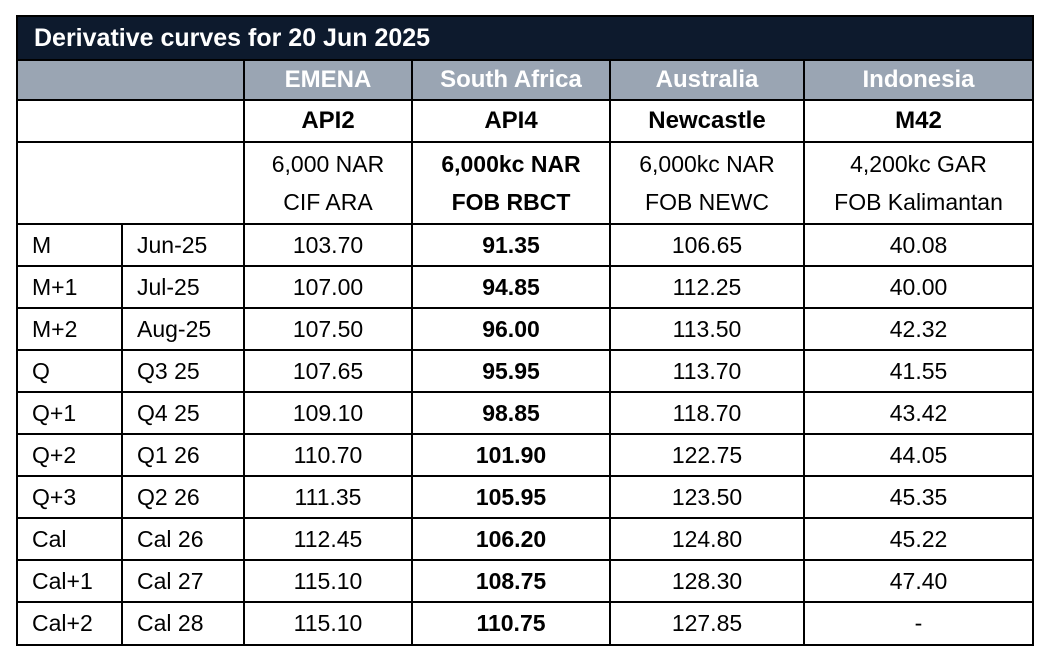  I want to click on m42-value-cell: -, so click(918, 623).